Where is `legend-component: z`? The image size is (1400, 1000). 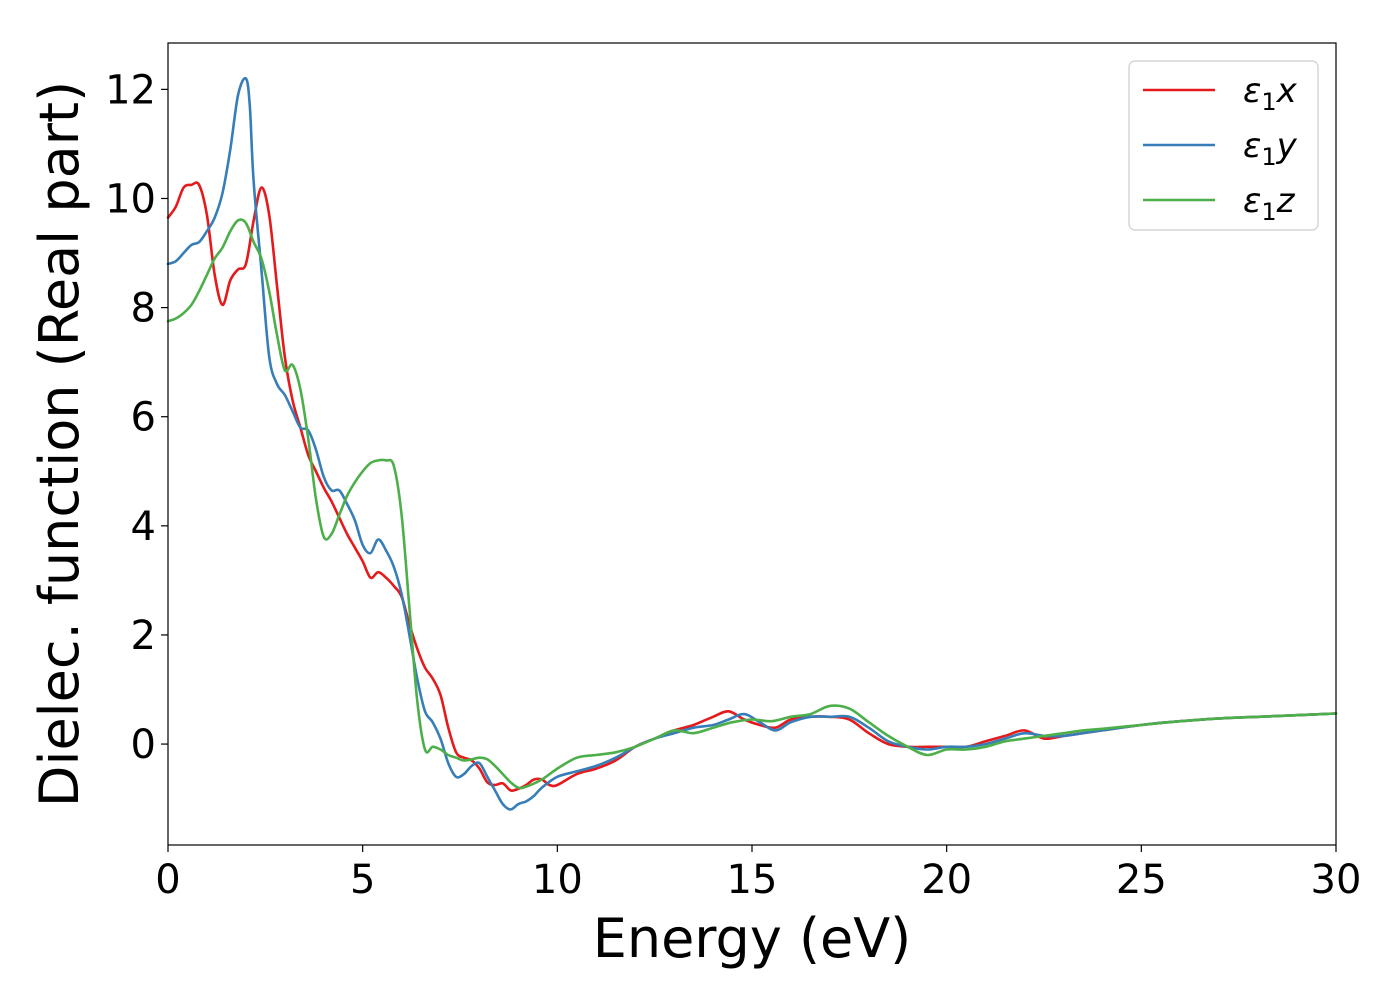
legend-component: z is located at coordinates (1286, 201).